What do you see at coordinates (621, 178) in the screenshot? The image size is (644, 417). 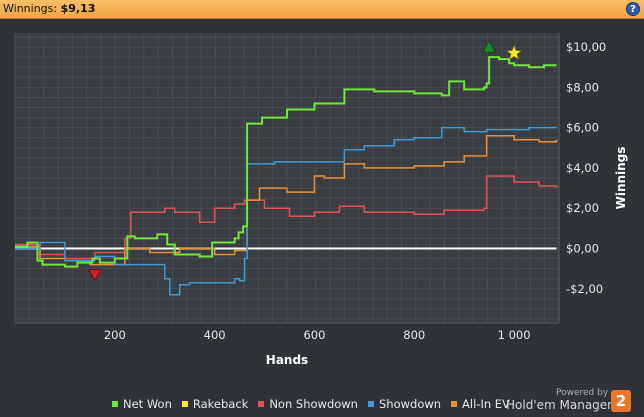 I see `y-axis-title: Winnings` at bounding box center [621, 178].